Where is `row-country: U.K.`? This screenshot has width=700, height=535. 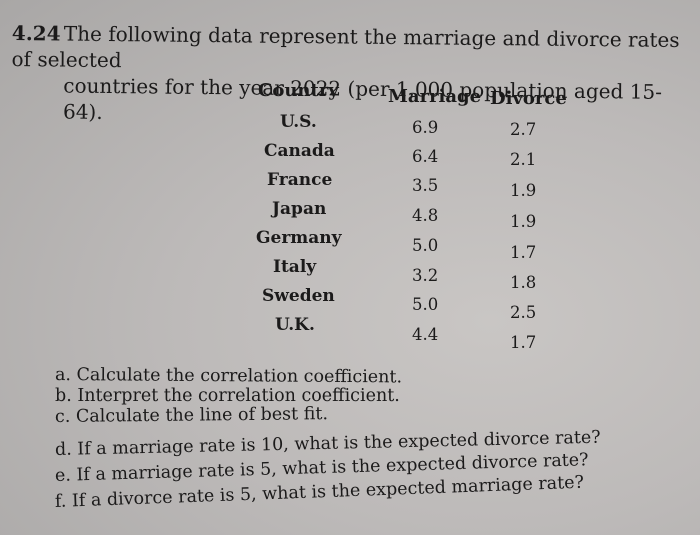 row-country: U.K. is located at coordinates (295, 325).